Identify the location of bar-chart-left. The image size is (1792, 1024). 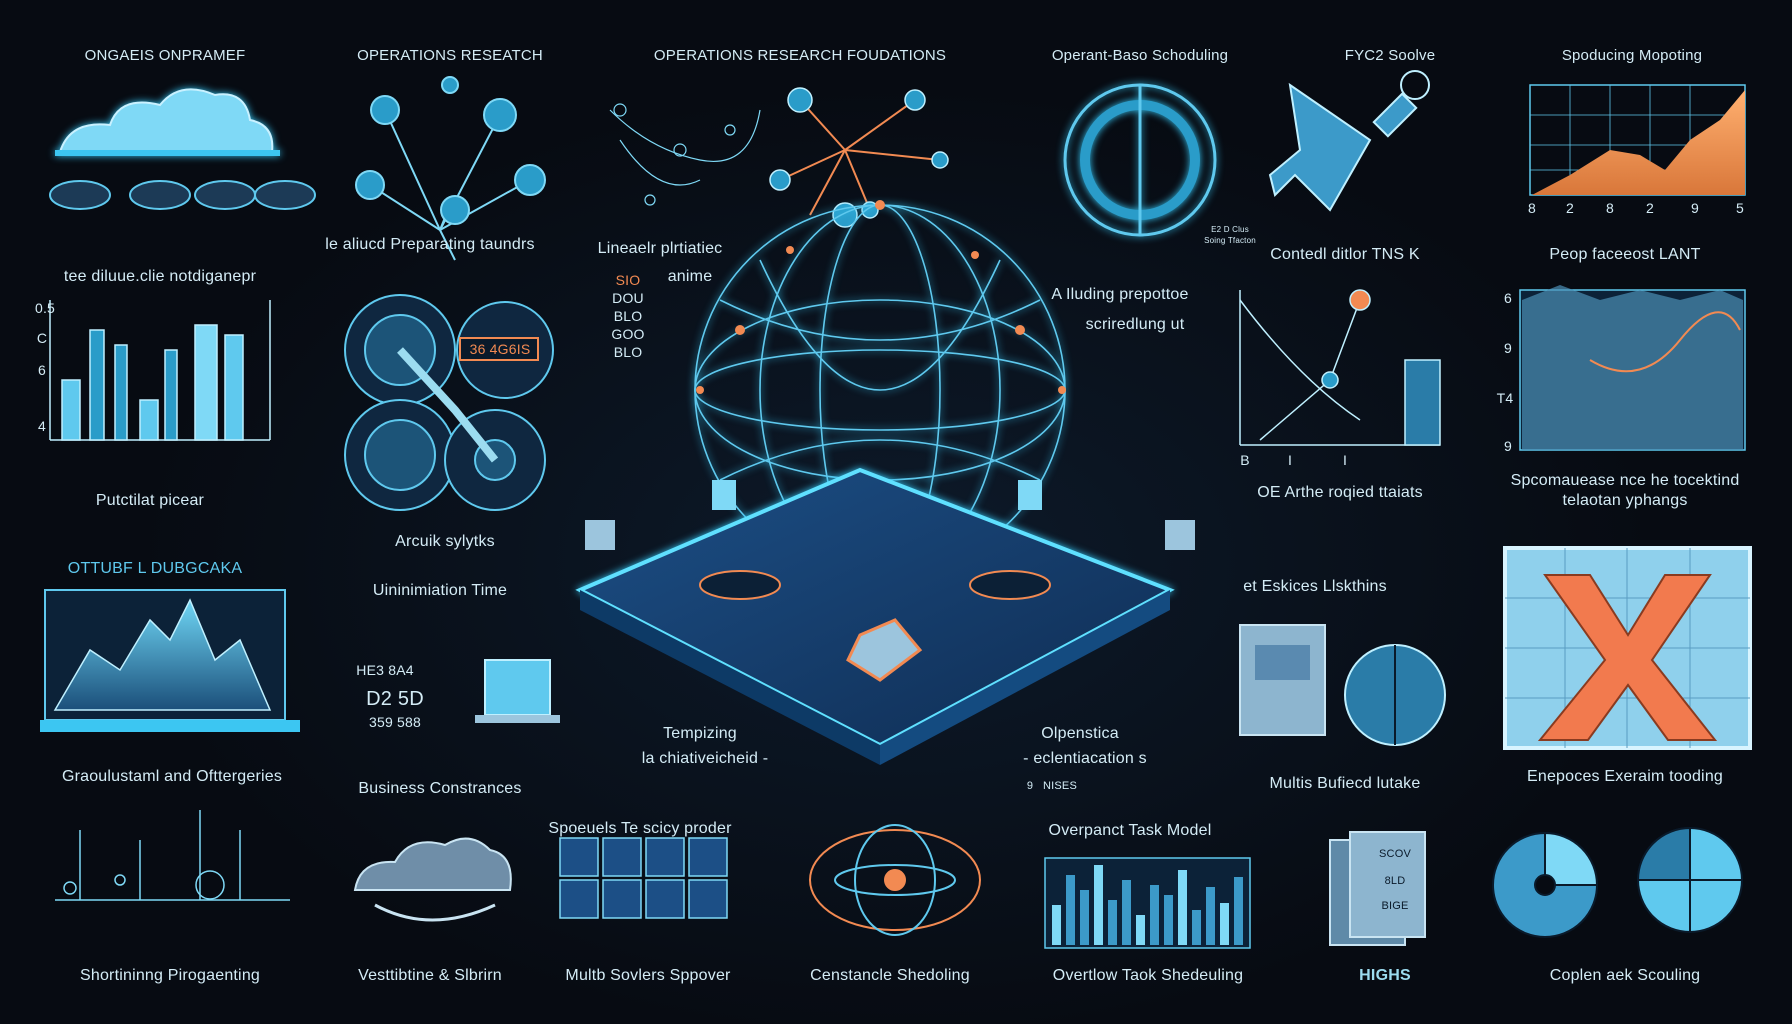
(160, 370).